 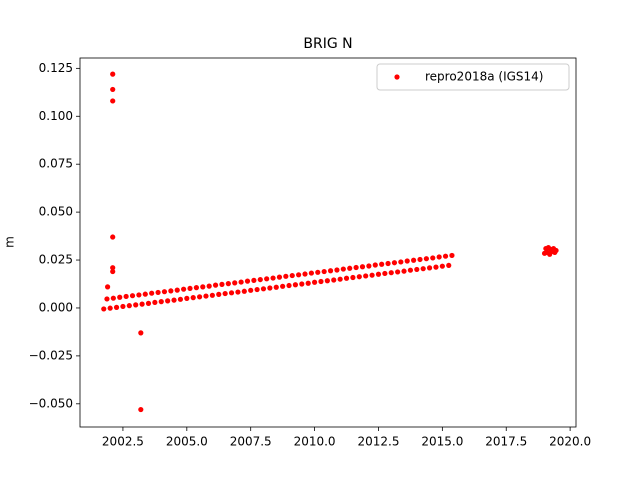 What do you see at coordinates (51, 403) in the screenshot?
I see `y-tick-label: −0.050` at bounding box center [51, 403].